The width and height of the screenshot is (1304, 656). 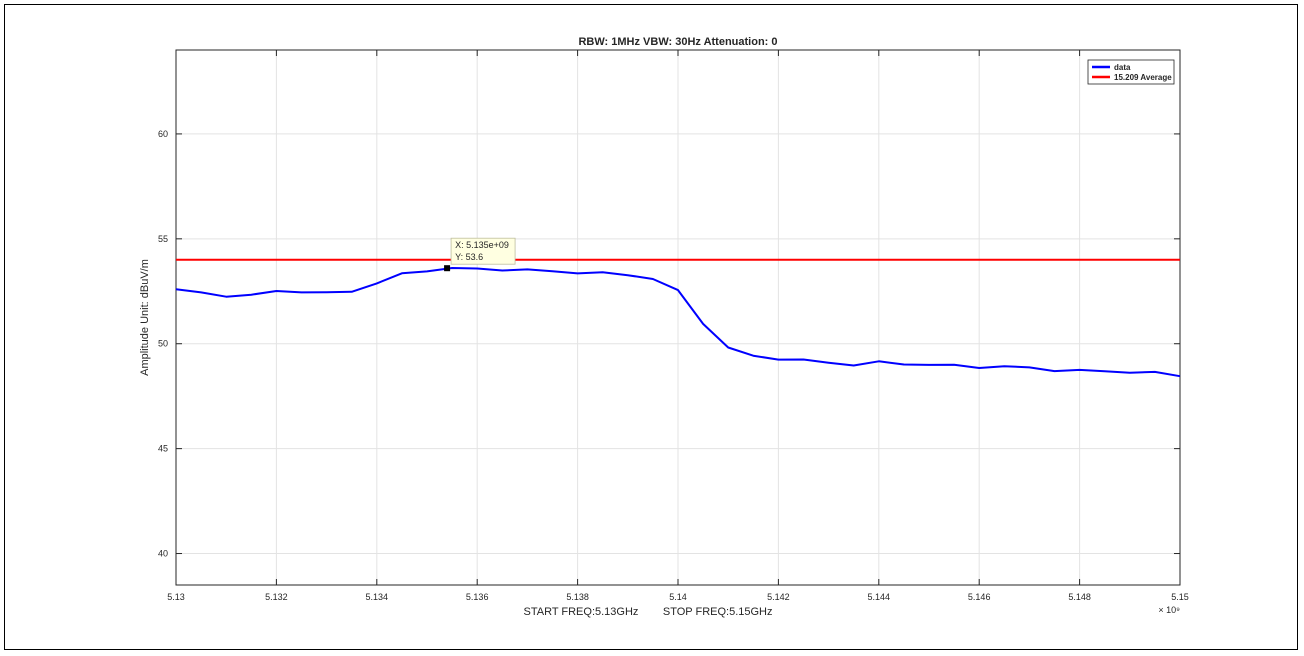 I want to click on chart-title: RBW: 1MHz VBW: 30Hz Attenuation: 0, so click(x=677, y=42).